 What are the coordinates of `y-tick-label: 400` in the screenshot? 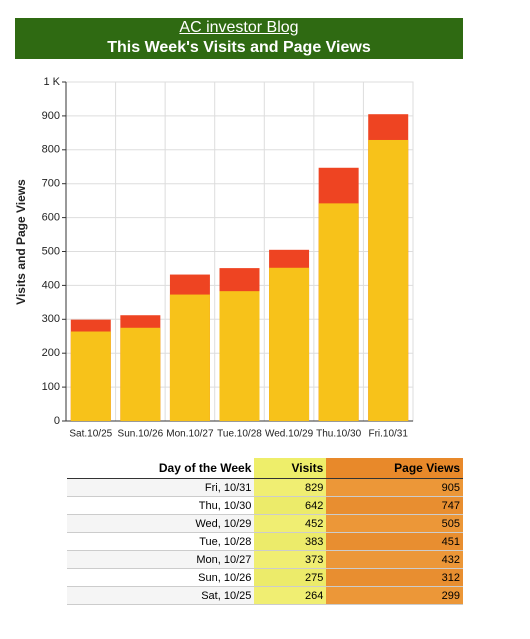 It's located at (51, 285).